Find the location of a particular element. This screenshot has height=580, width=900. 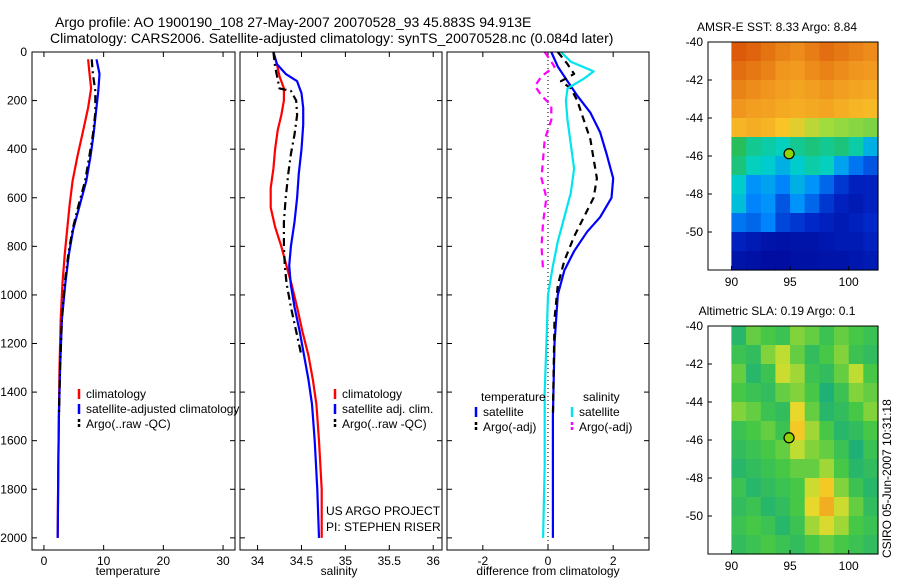

credit-project: US ARGO PROJECT is located at coordinates (383, 511).